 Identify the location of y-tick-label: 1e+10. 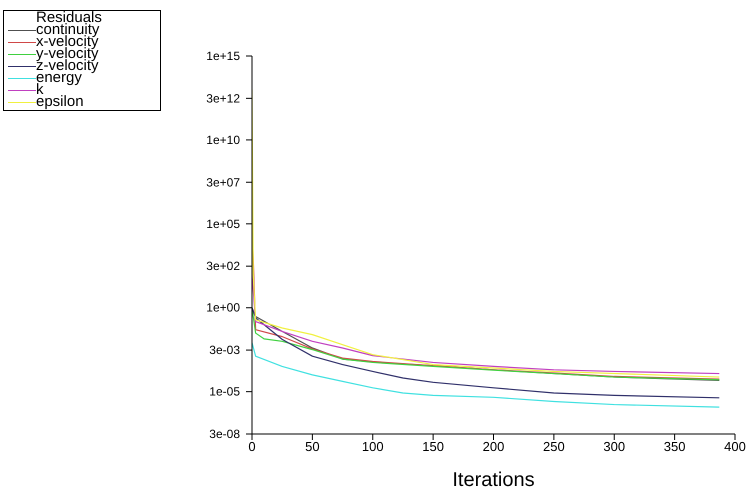
(223, 139).